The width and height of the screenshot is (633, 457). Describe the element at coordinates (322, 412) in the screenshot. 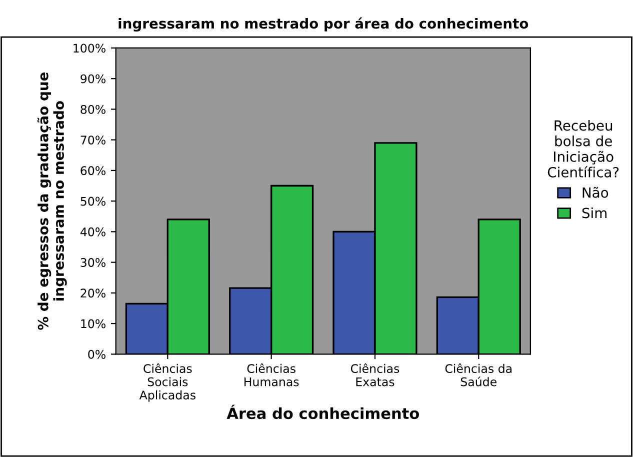

I see `x-axis-title: Área do conhecimento` at that location.